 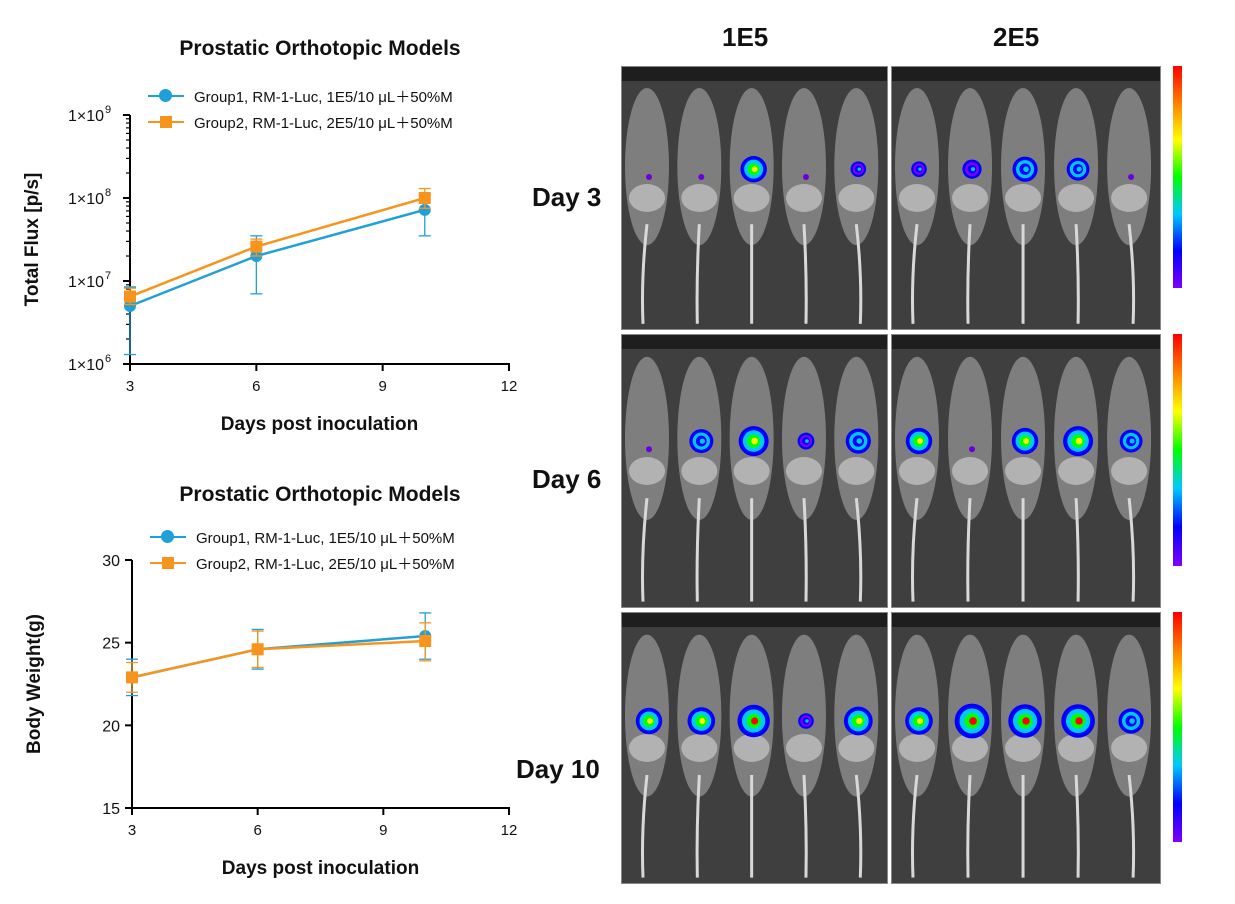 I want to click on row-label-day10: Day 10, so click(x=558, y=769).